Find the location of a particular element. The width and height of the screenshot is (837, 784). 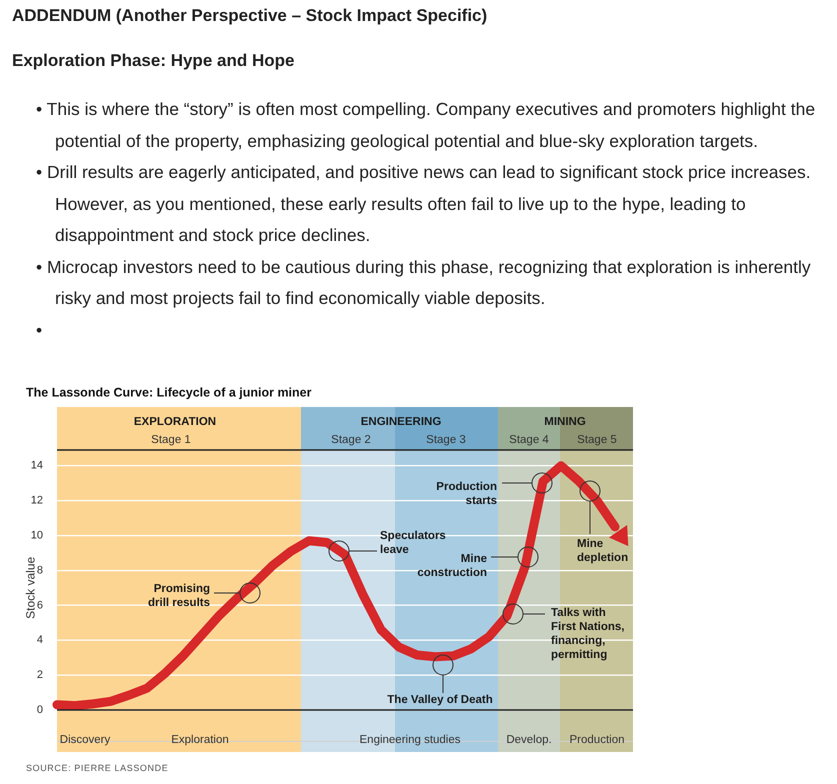

text: Stage 3 is located at coordinates (446, 440).